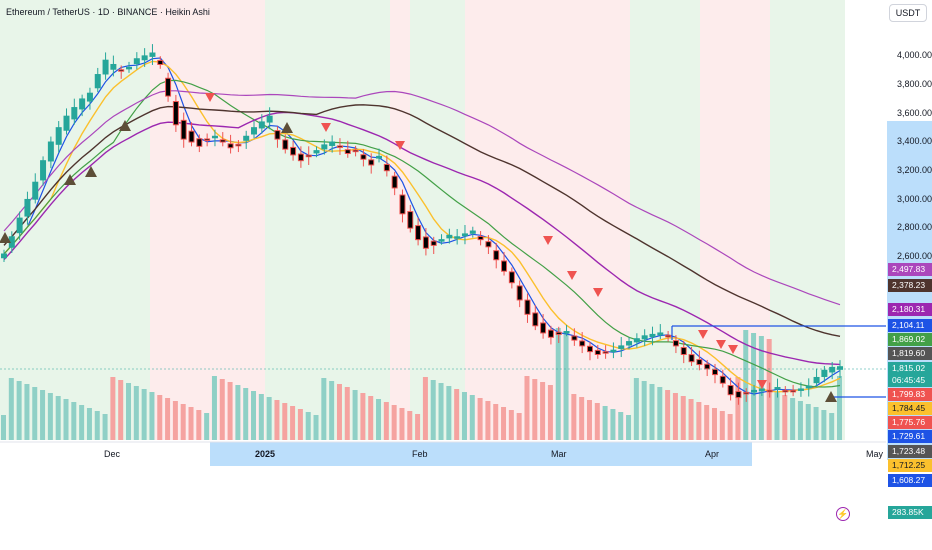 The image size is (932, 550). I want to click on price-scale-label: 3,000.00, so click(914, 199).